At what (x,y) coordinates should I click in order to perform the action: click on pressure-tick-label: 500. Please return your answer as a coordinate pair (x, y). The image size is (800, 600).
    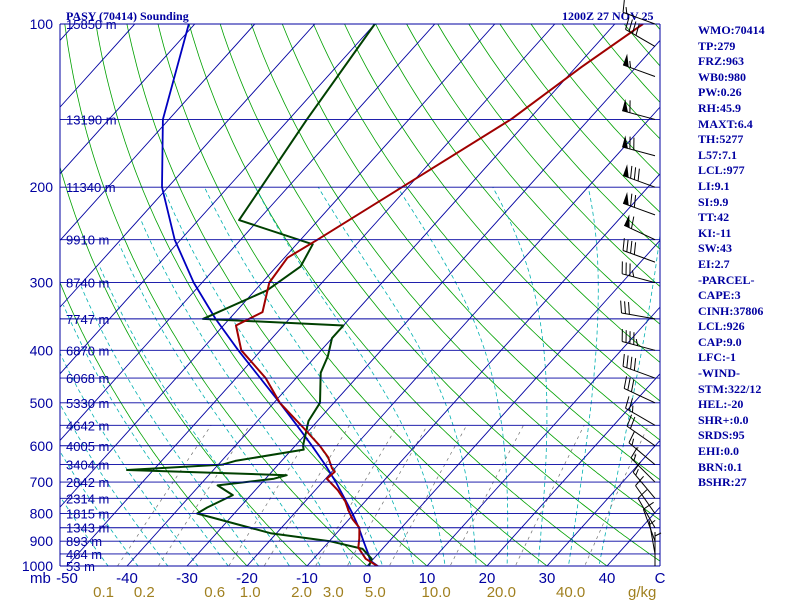
    Looking at the image, I should click on (42, 403).